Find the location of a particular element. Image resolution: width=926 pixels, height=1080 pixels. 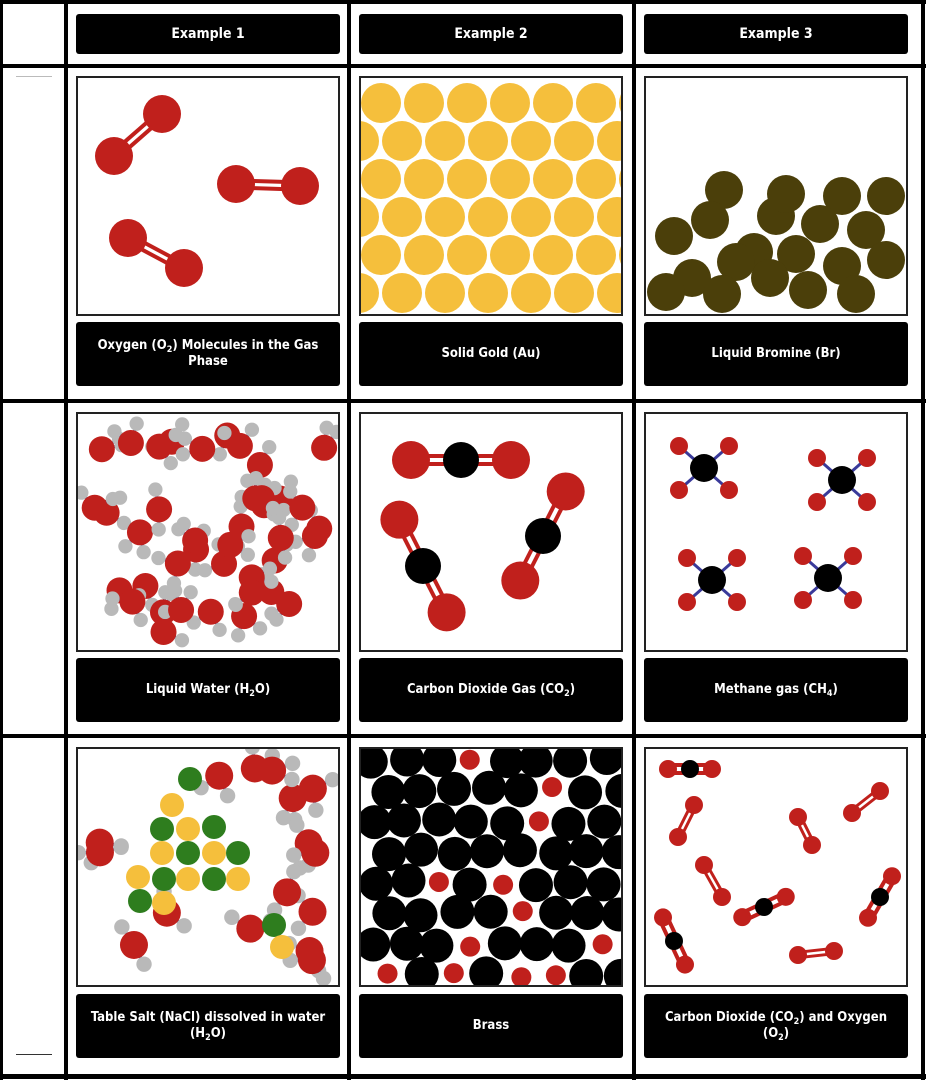

caption-segment: Table Salt (NaCl) dissolved in water (H is located at coordinates (208, 1025).